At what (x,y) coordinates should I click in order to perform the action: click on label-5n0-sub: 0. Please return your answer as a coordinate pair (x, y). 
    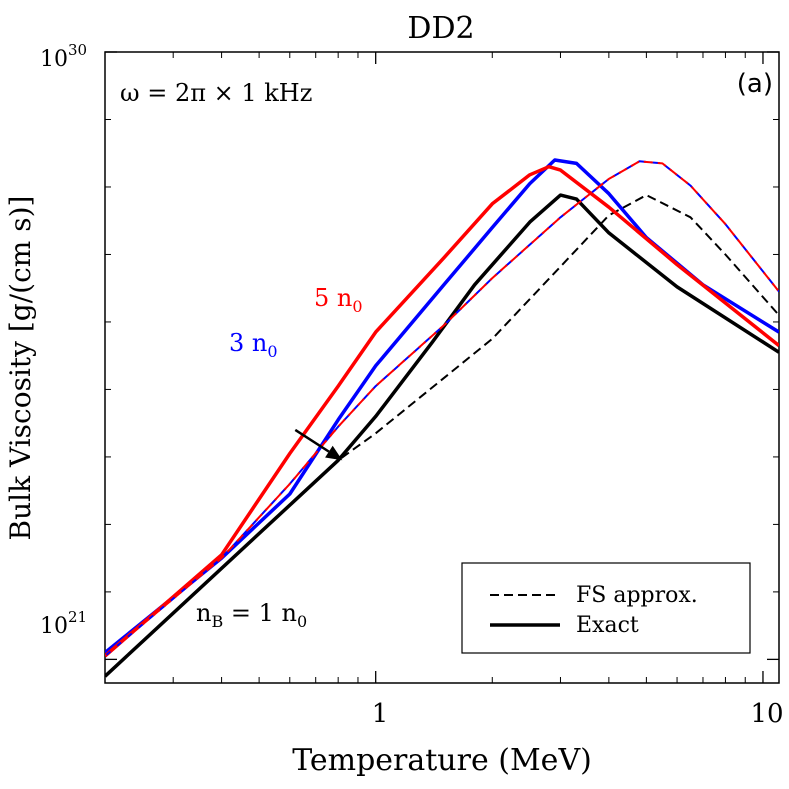
    Looking at the image, I should click on (357, 306).